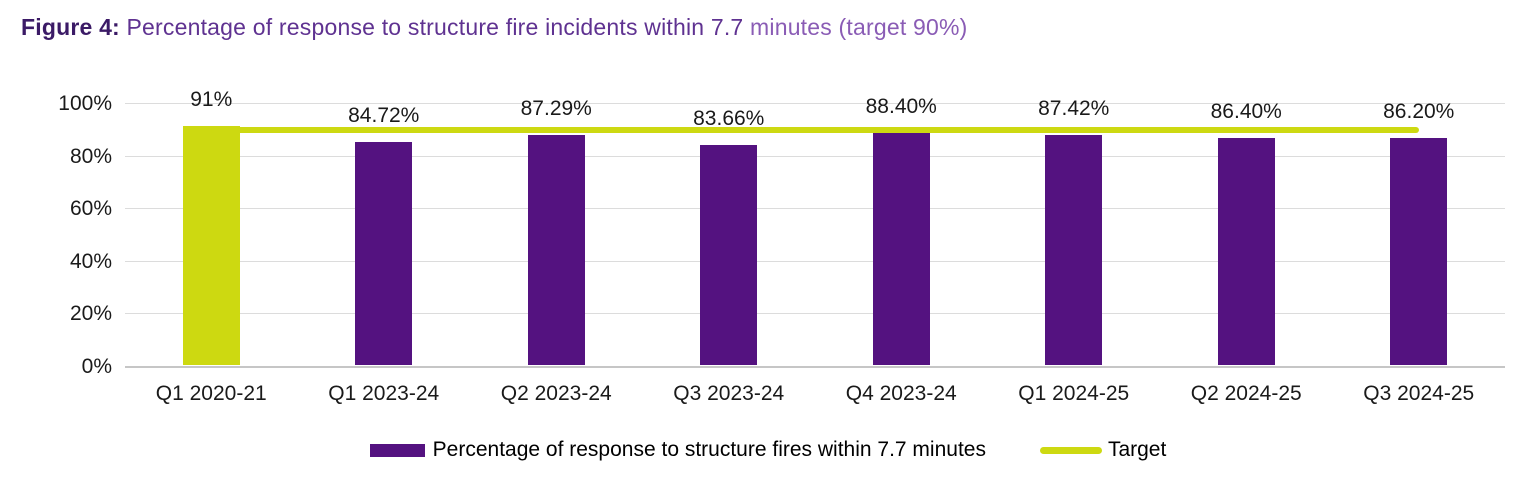 The width and height of the screenshot is (1536, 483). I want to click on y-tick-label: 20%, so click(90, 314).